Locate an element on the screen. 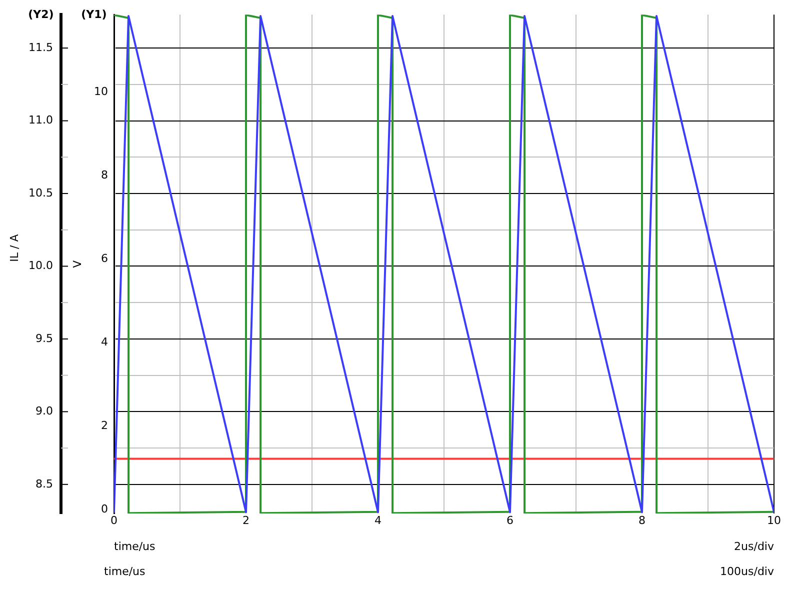 The image size is (787, 590). y-tick-label: 4 is located at coordinates (104, 342).